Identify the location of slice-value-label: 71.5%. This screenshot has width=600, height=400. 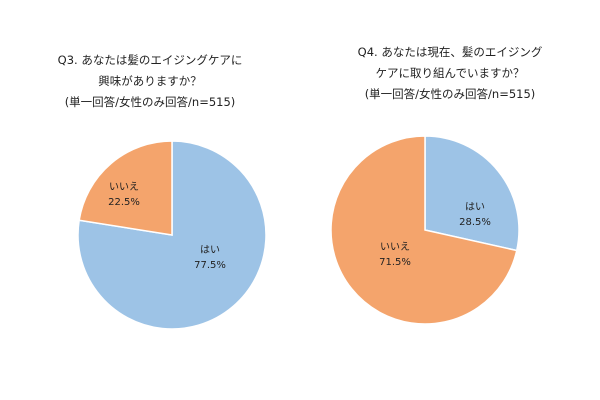
(395, 262).